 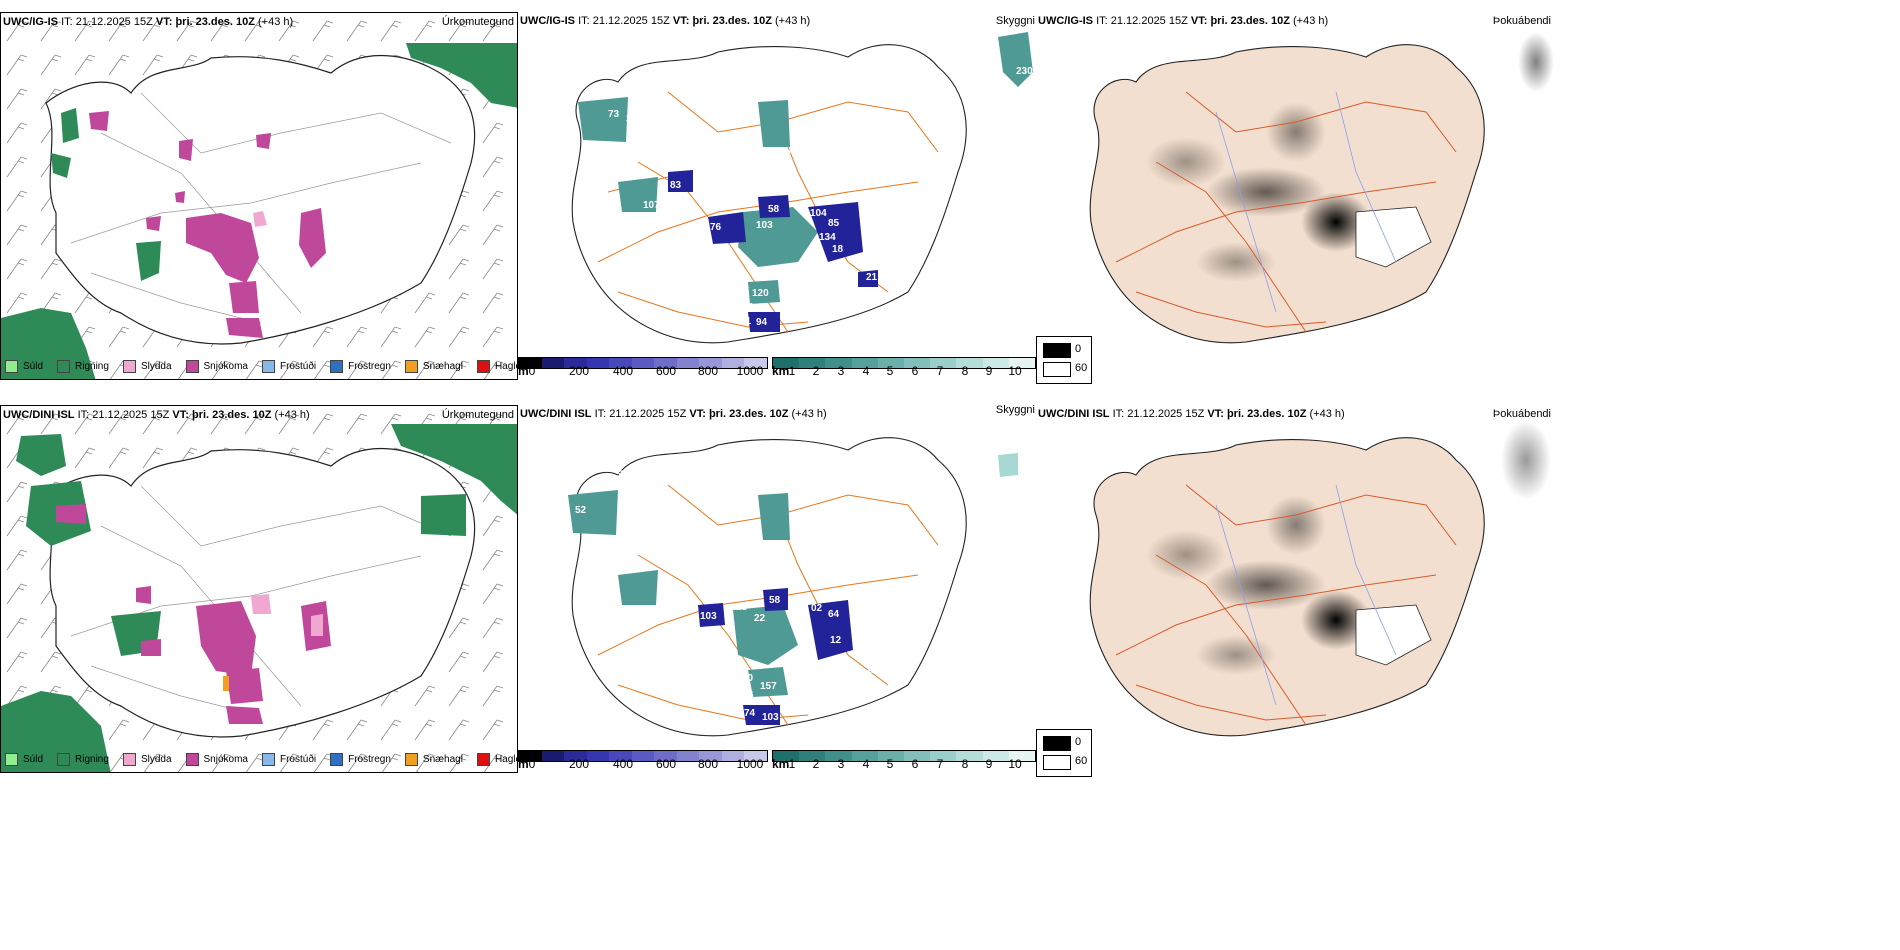 What do you see at coordinates (614, 114) in the screenshot?
I see `map-value-label: 73` at bounding box center [614, 114].